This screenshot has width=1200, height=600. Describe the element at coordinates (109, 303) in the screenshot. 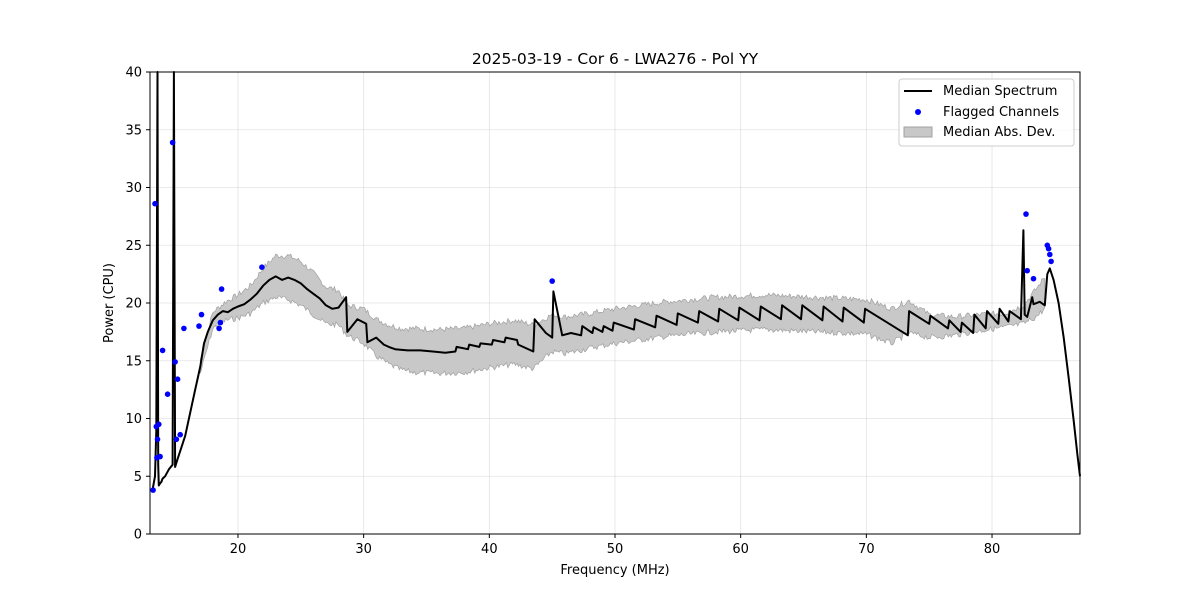

I see `y-axis-label: Power (CPU)` at that location.